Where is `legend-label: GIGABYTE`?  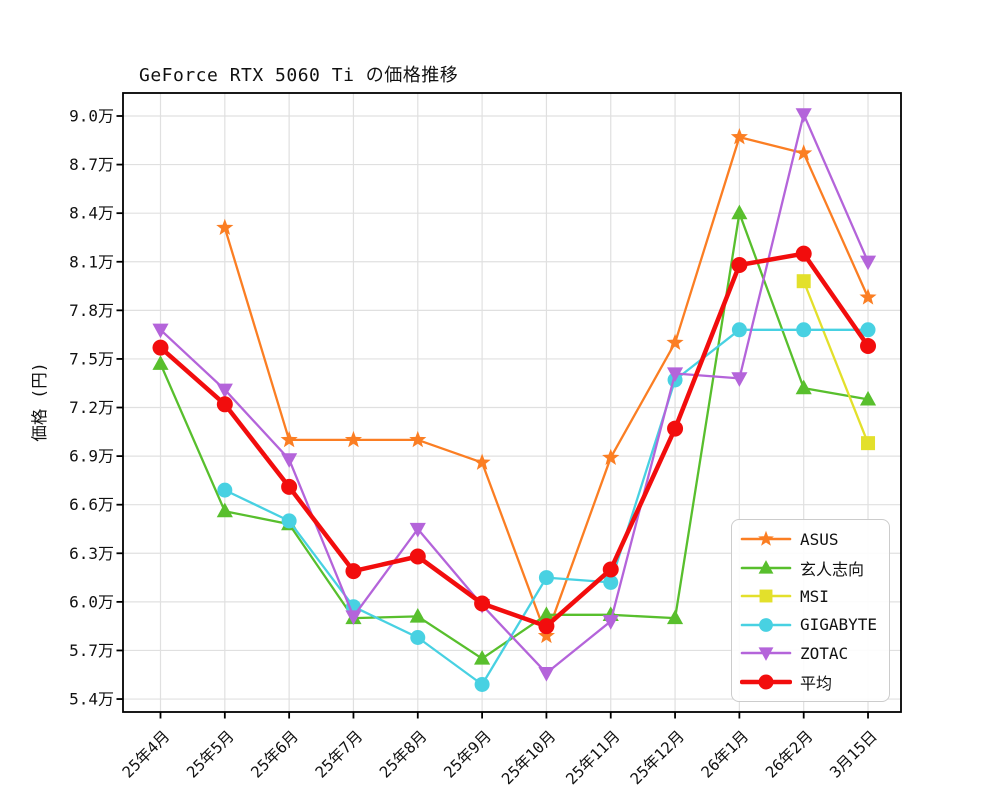
legend-label: GIGABYTE is located at coordinates (839, 625).